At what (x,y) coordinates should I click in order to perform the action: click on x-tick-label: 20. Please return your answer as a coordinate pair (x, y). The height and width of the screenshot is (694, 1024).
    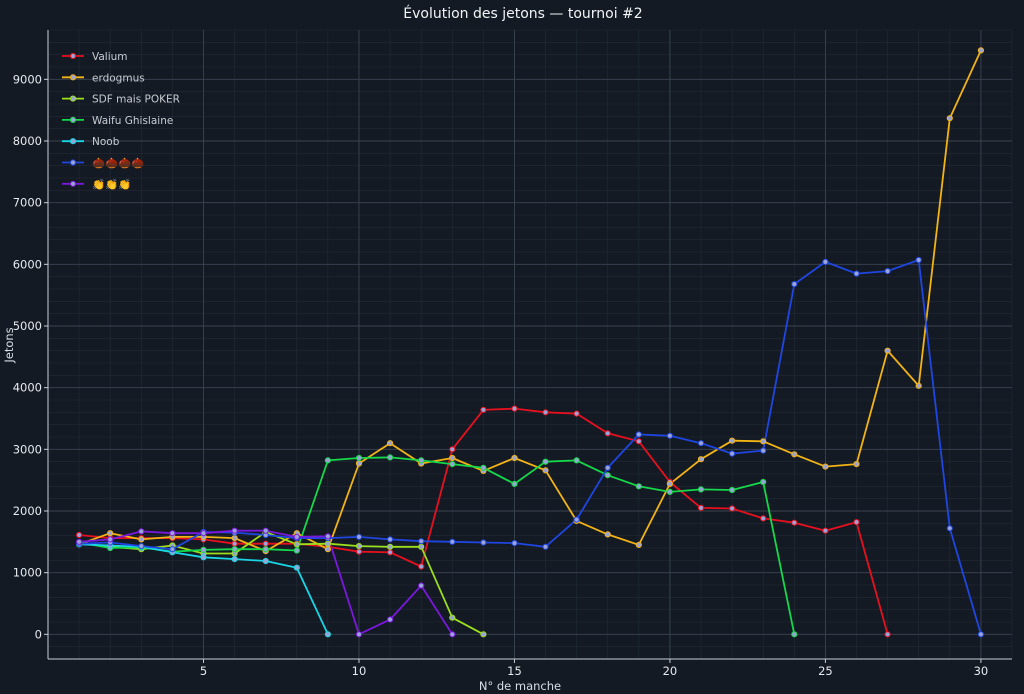
    Looking at the image, I should click on (670, 671).